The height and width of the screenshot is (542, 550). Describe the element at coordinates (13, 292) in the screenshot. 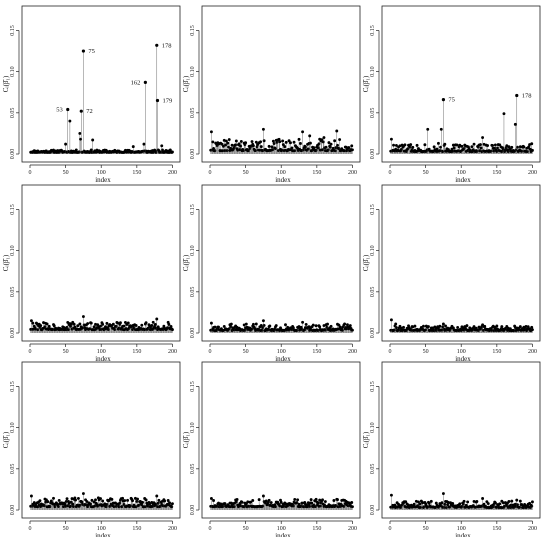

I see `y-tick-label: 0.05` at that location.